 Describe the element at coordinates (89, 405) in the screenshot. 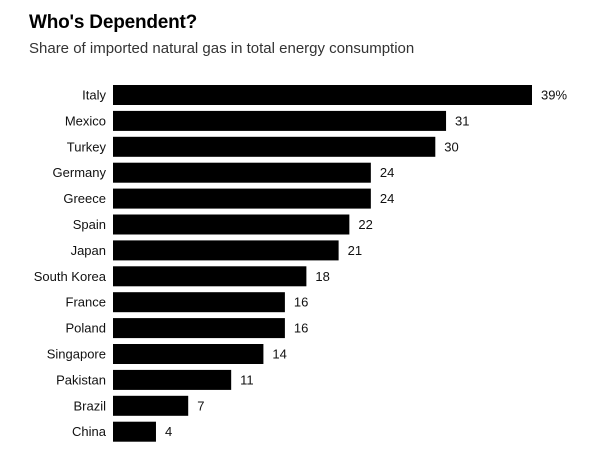

I see `category-label: Brazil` at that location.